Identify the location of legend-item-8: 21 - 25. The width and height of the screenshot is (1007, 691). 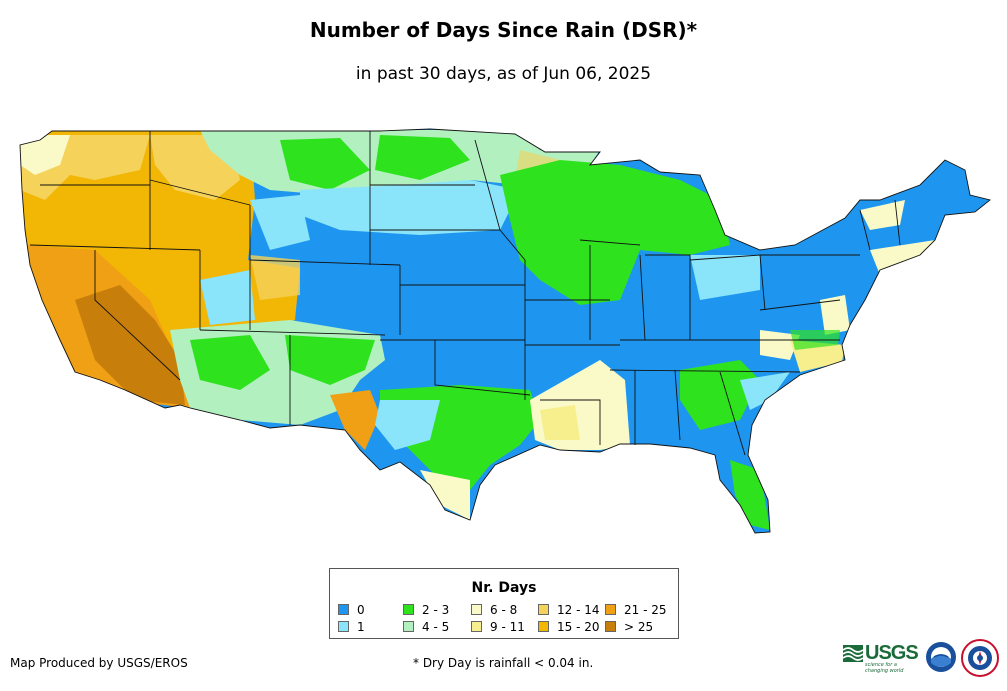
(636, 611).